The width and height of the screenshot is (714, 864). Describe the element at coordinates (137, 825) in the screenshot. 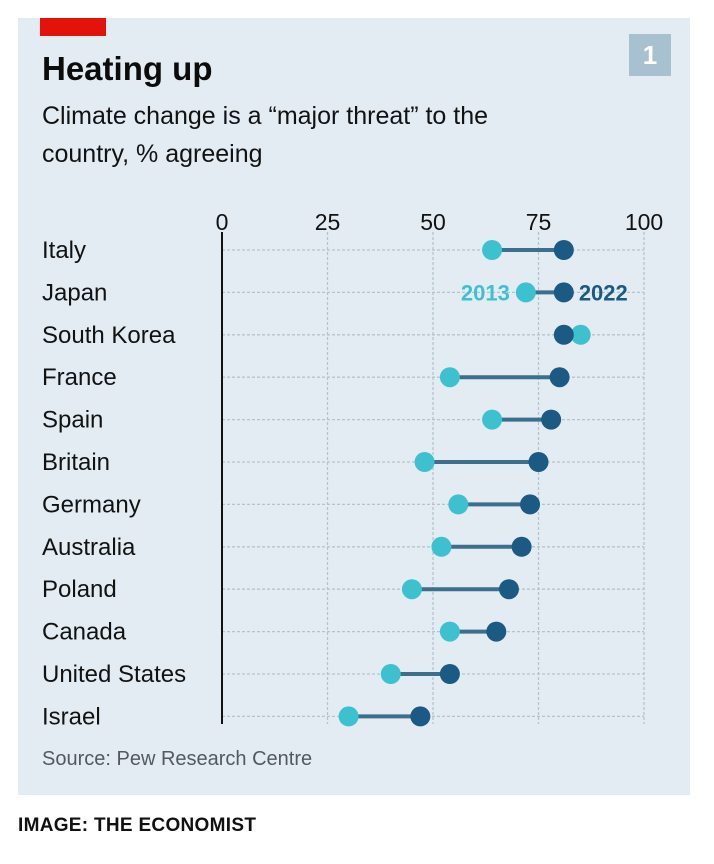

I see `image-credit: IMAGE: THE ECONOMIST` at that location.